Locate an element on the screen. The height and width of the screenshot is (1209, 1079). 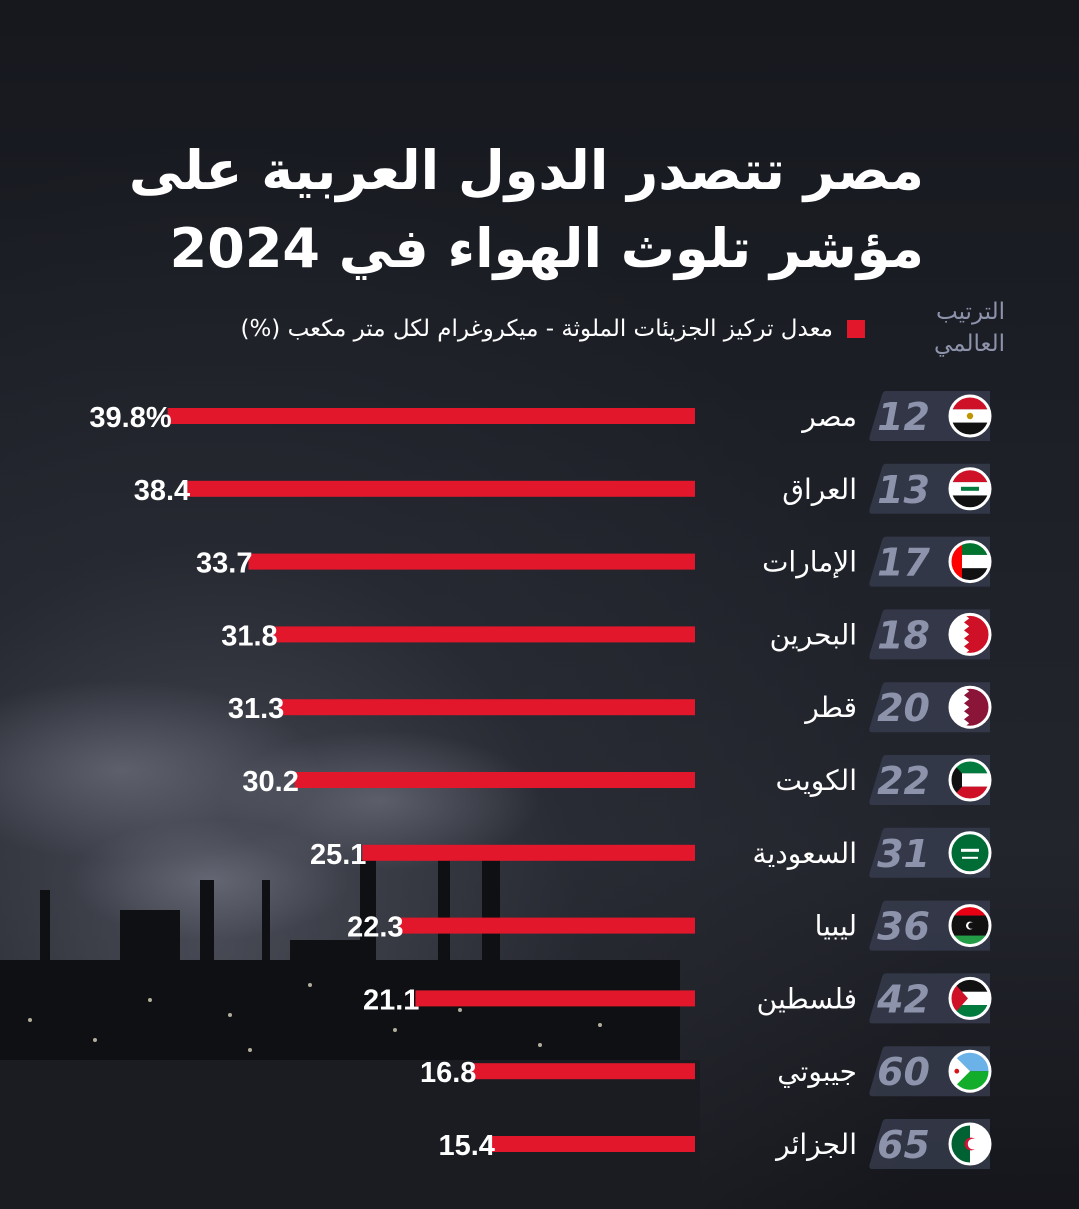
value-label: 39.8% is located at coordinates (130, 418).